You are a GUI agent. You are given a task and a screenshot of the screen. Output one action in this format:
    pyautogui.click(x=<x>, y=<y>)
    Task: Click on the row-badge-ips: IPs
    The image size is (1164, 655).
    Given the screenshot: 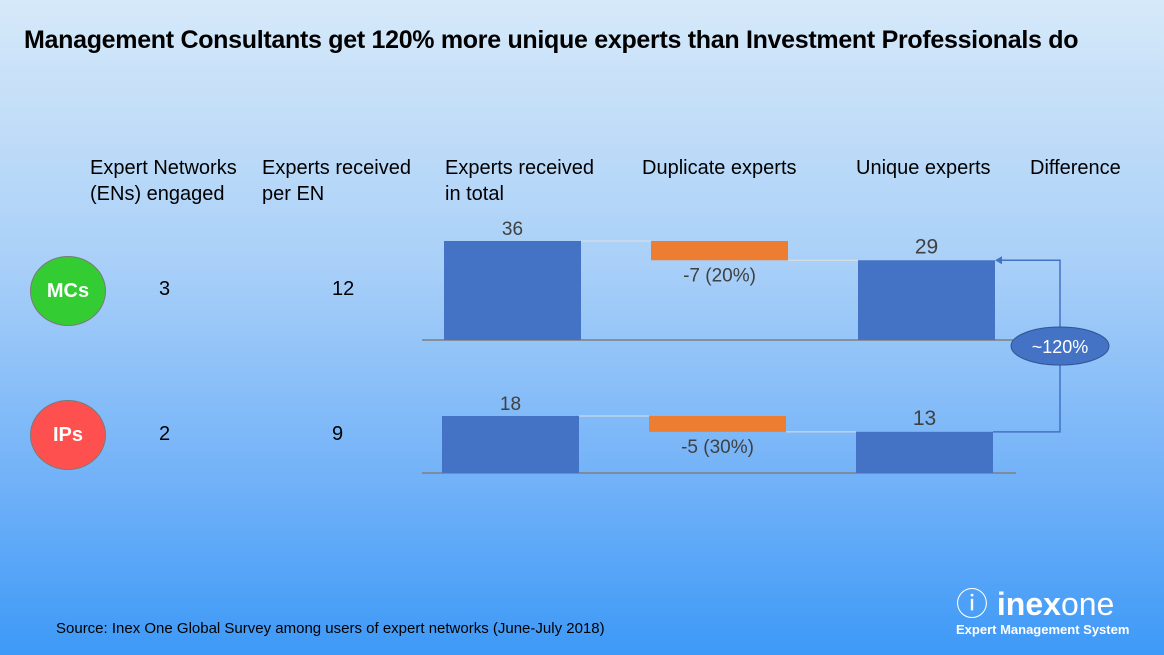 What is the action you would take?
    pyautogui.click(x=68, y=435)
    